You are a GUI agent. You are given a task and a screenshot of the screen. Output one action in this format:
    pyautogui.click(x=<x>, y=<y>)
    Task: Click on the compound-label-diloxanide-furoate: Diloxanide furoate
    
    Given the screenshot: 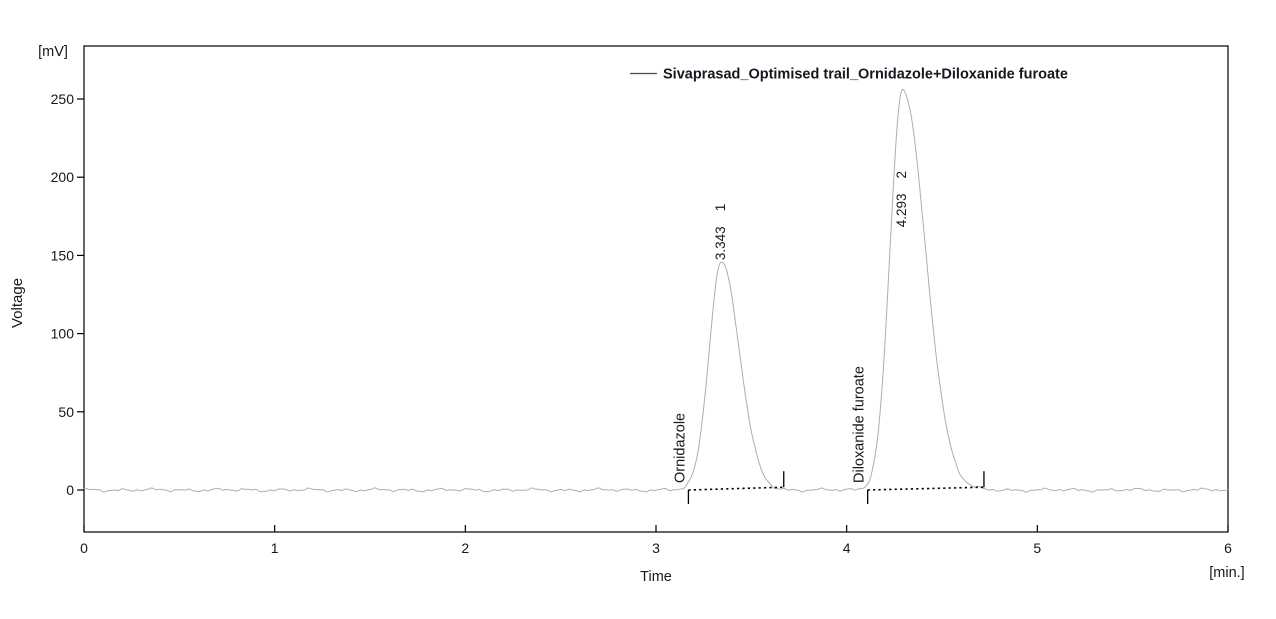 What is the action you would take?
    pyautogui.click(x=860, y=424)
    